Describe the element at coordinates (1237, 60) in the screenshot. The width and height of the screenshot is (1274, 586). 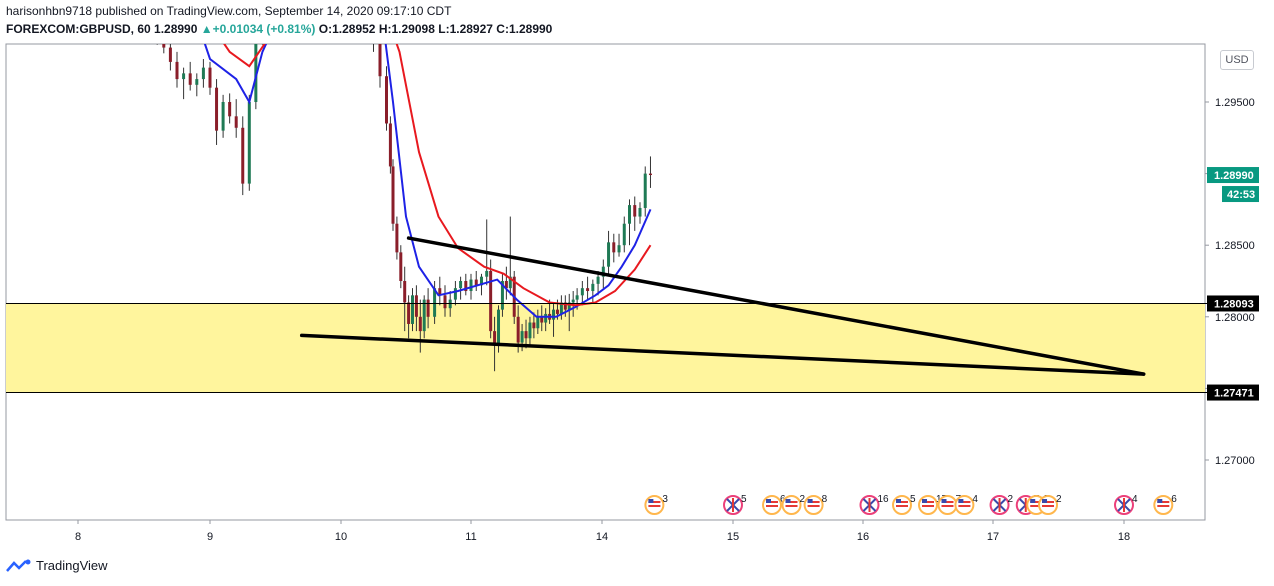
I see `currency-button: USD` at that location.